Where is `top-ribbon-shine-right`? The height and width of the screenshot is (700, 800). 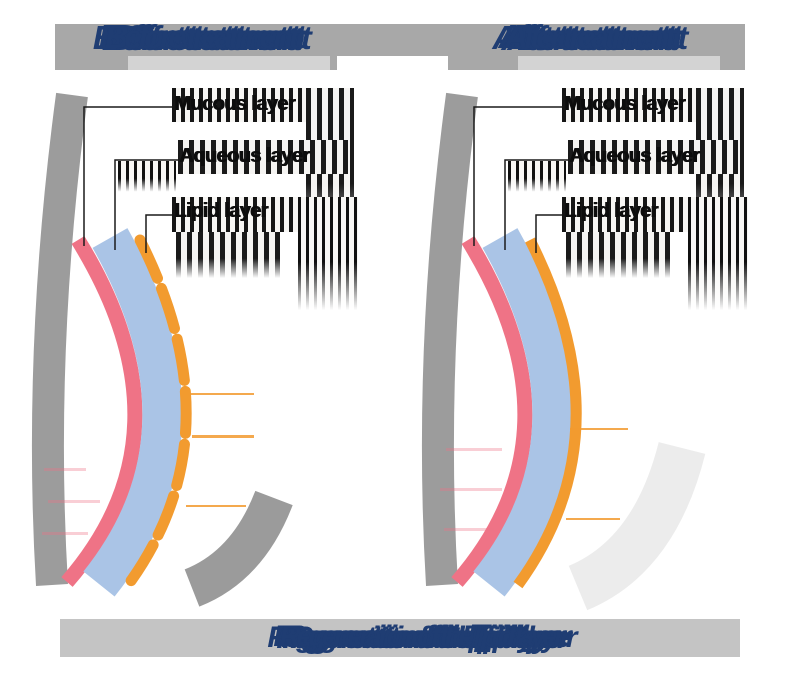
top-ribbon-shine-right is located at coordinates (619, 63).